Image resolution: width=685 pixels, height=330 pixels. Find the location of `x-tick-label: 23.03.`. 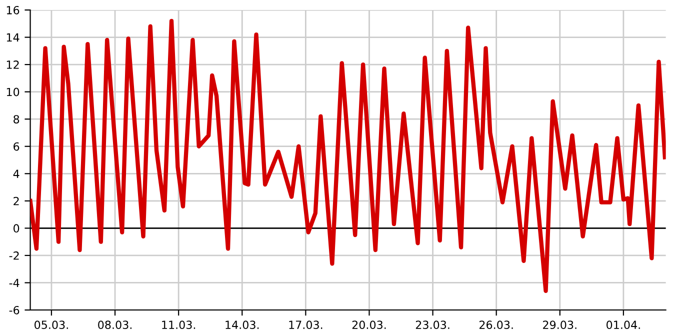

x-tick-label: 23.03. is located at coordinates (433, 325).